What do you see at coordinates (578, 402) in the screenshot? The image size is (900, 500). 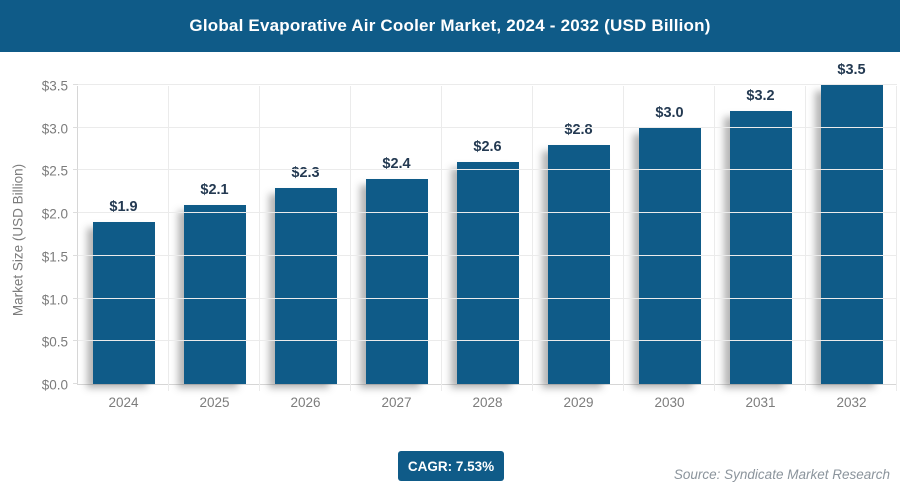 I see `x-tick-label: 2029` at bounding box center [578, 402].